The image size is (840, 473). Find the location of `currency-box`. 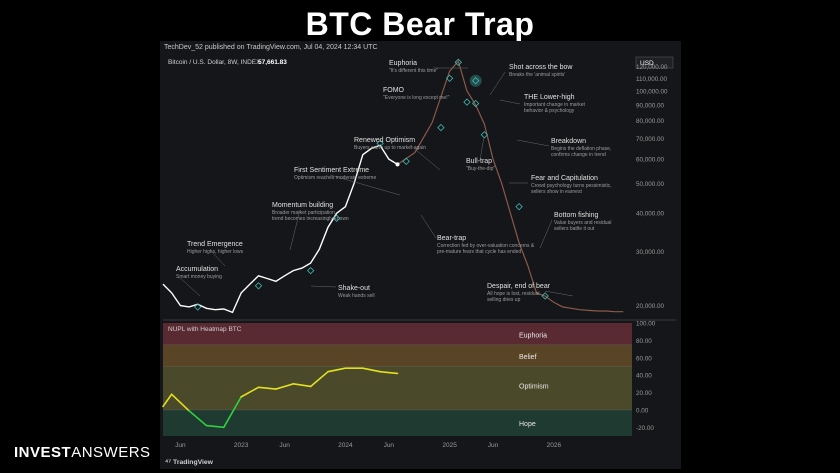

currency-box is located at coordinates (654, 62).